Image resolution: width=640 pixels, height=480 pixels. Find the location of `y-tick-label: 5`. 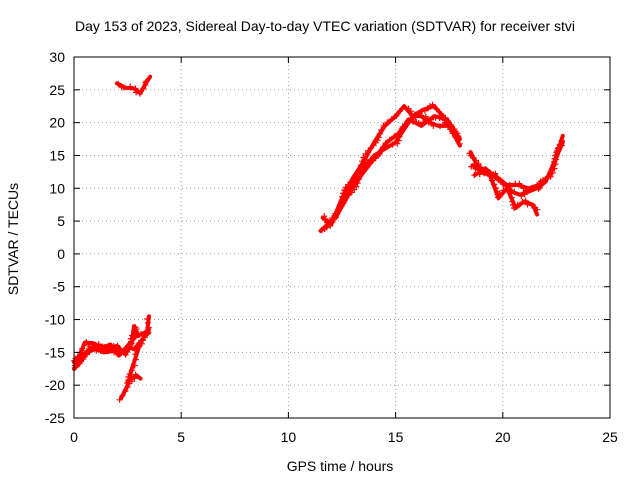

y-tick-label: 5 is located at coordinates (61, 221).